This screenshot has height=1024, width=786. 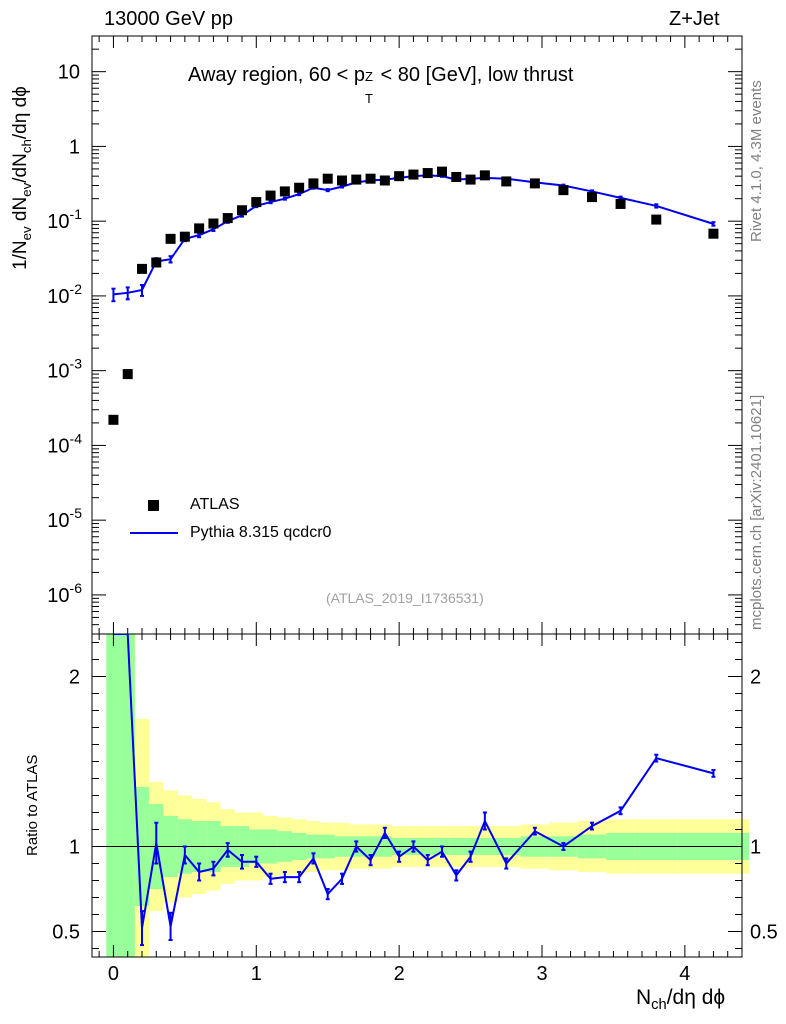 I want to click on ratio-y-tick-label-right-1: 1, so click(x=755, y=848).